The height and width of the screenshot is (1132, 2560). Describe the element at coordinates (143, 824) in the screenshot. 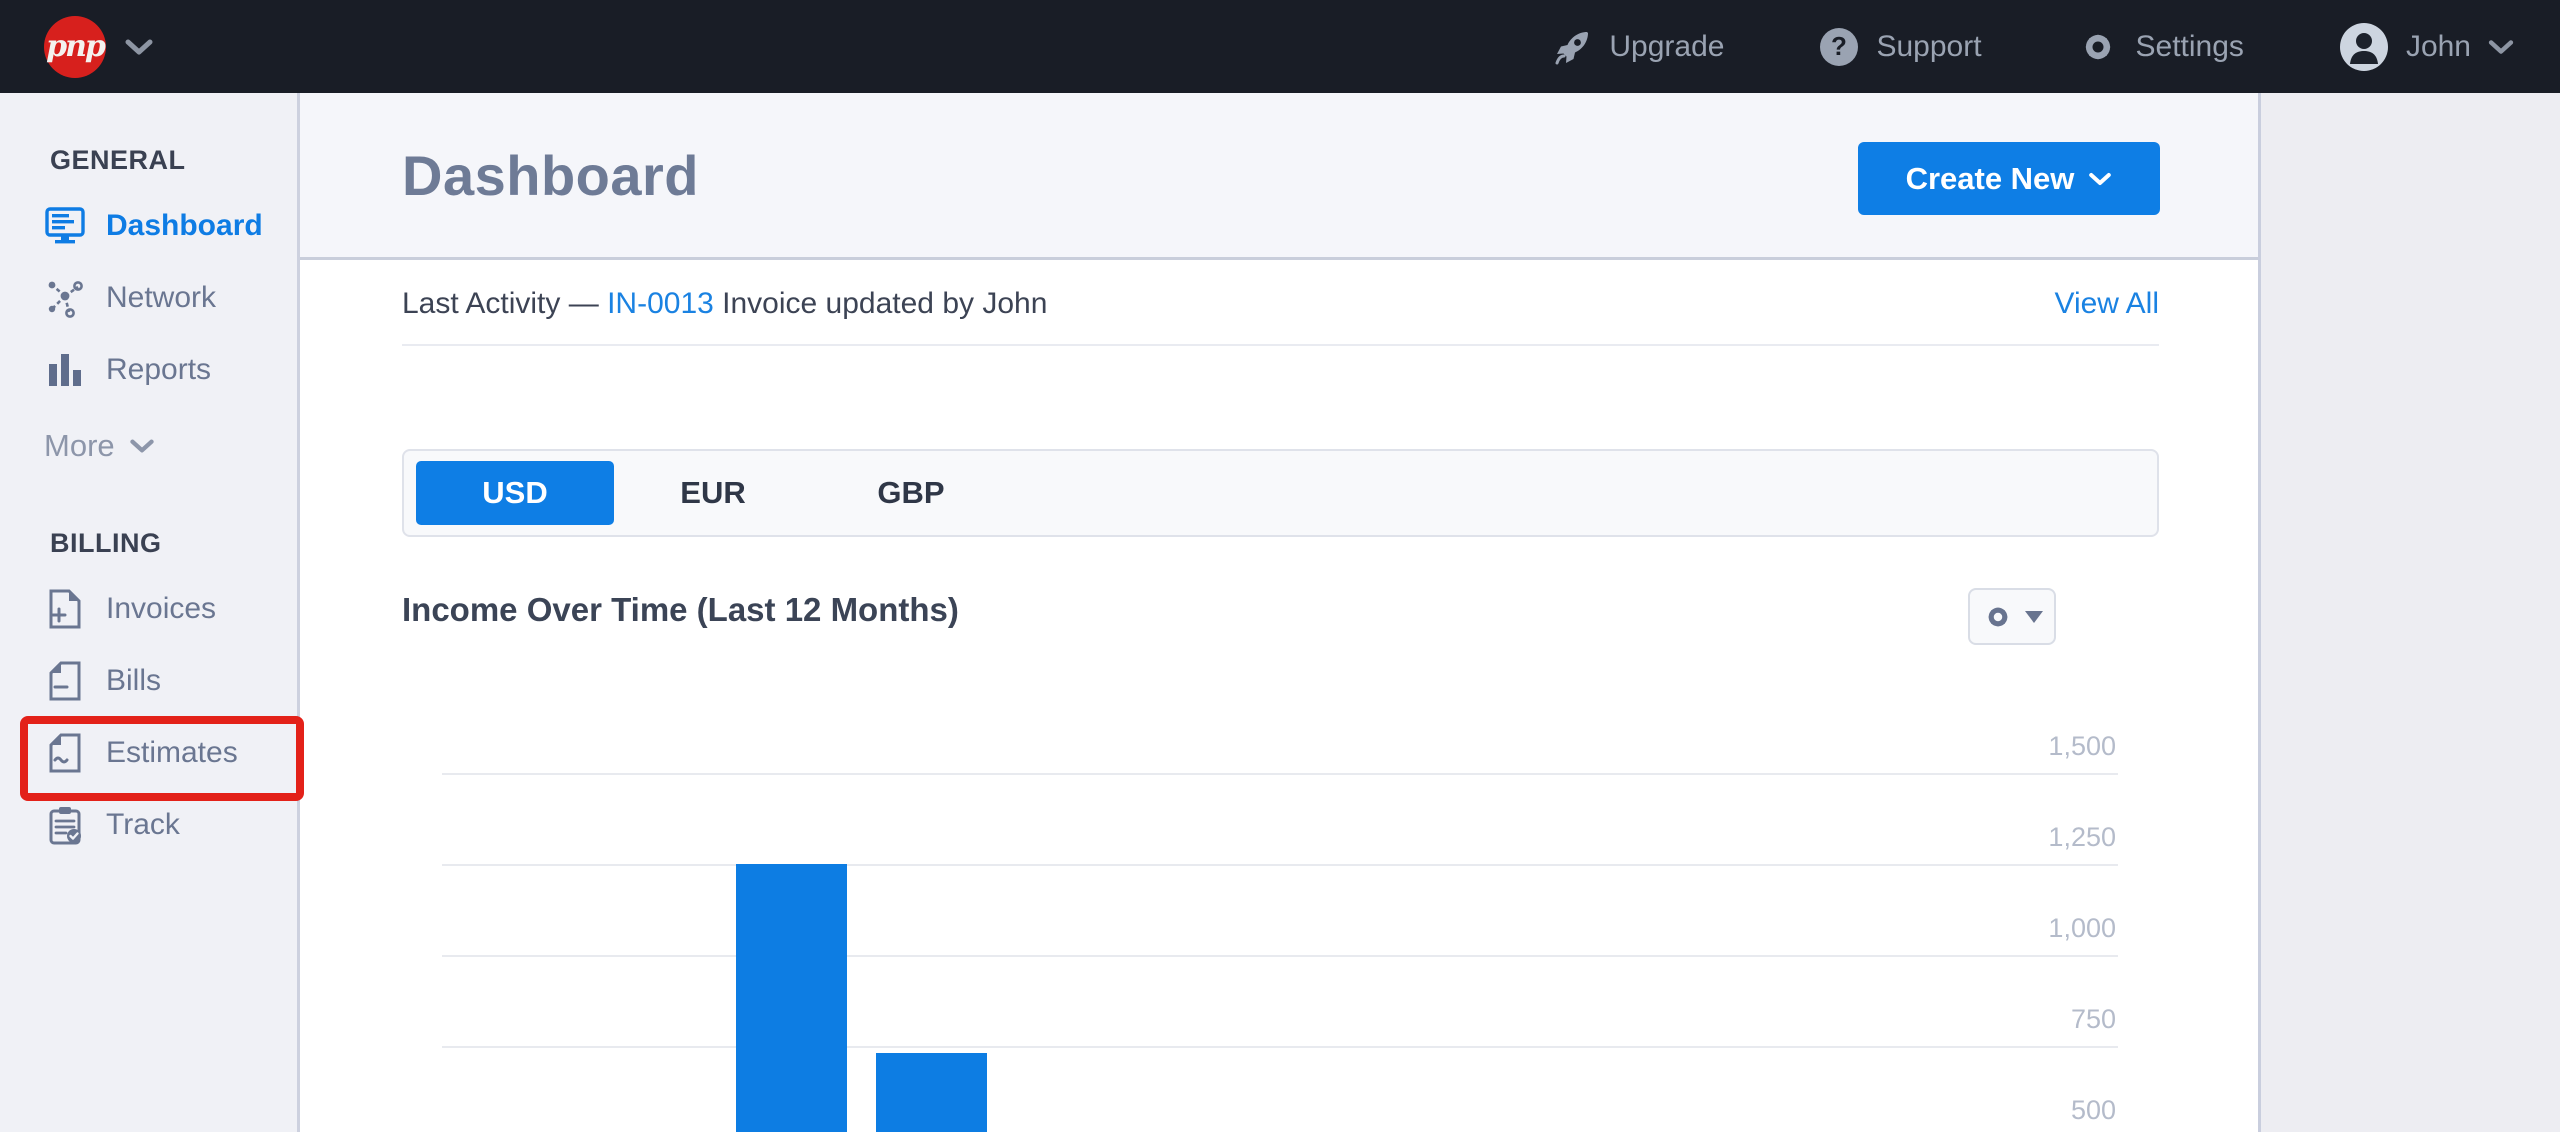

I see `sidebar-item-label: Track` at that location.